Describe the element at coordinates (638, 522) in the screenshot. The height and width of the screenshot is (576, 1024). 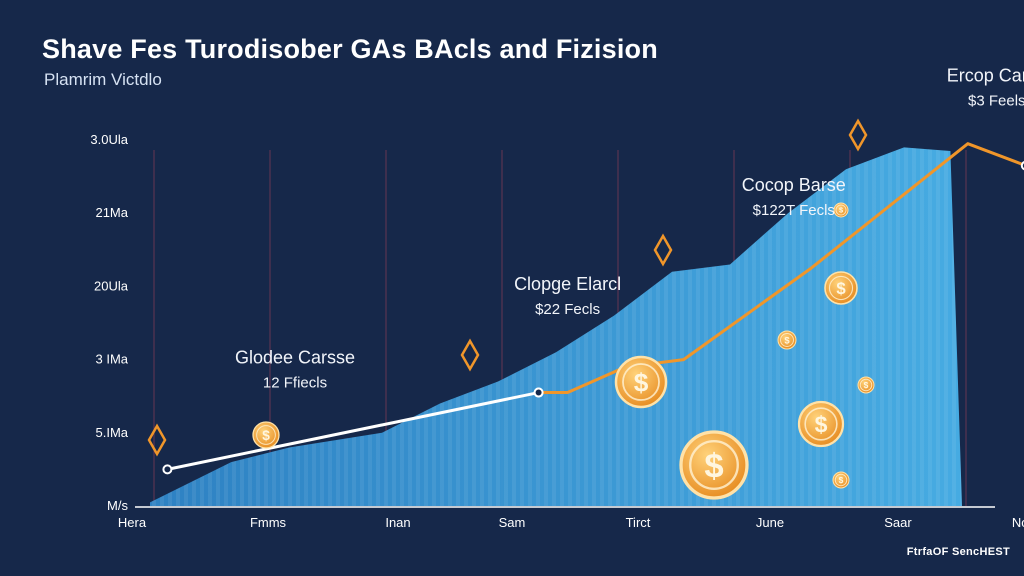
I see `x-tick-label: Tirct` at that location.